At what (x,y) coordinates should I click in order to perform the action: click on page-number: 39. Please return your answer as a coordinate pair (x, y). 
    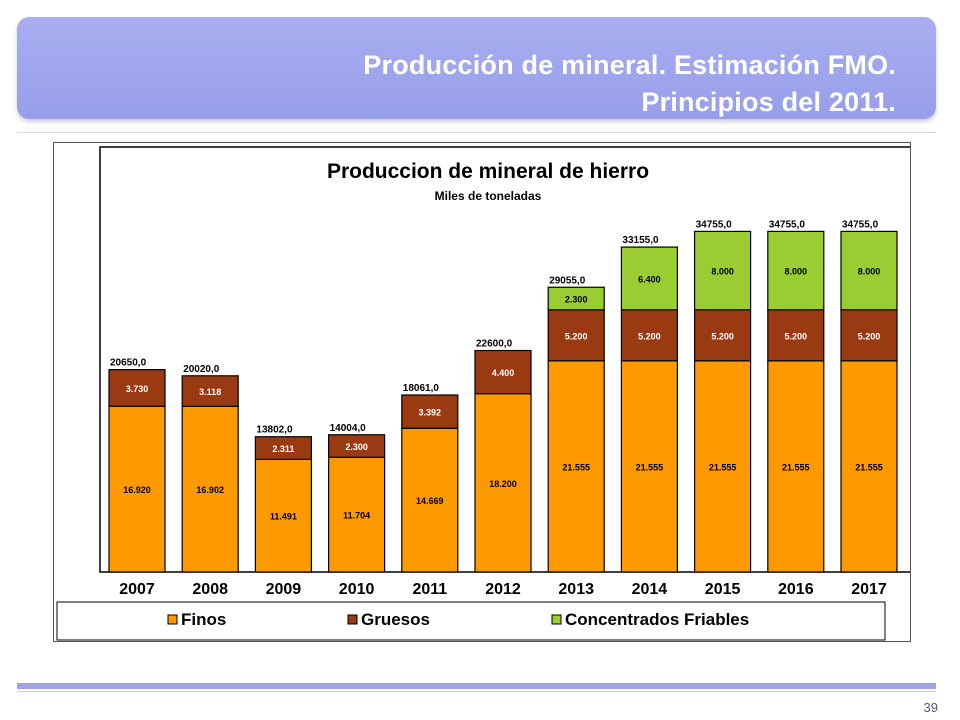
    Looking at the image, I should click on (930, 707).